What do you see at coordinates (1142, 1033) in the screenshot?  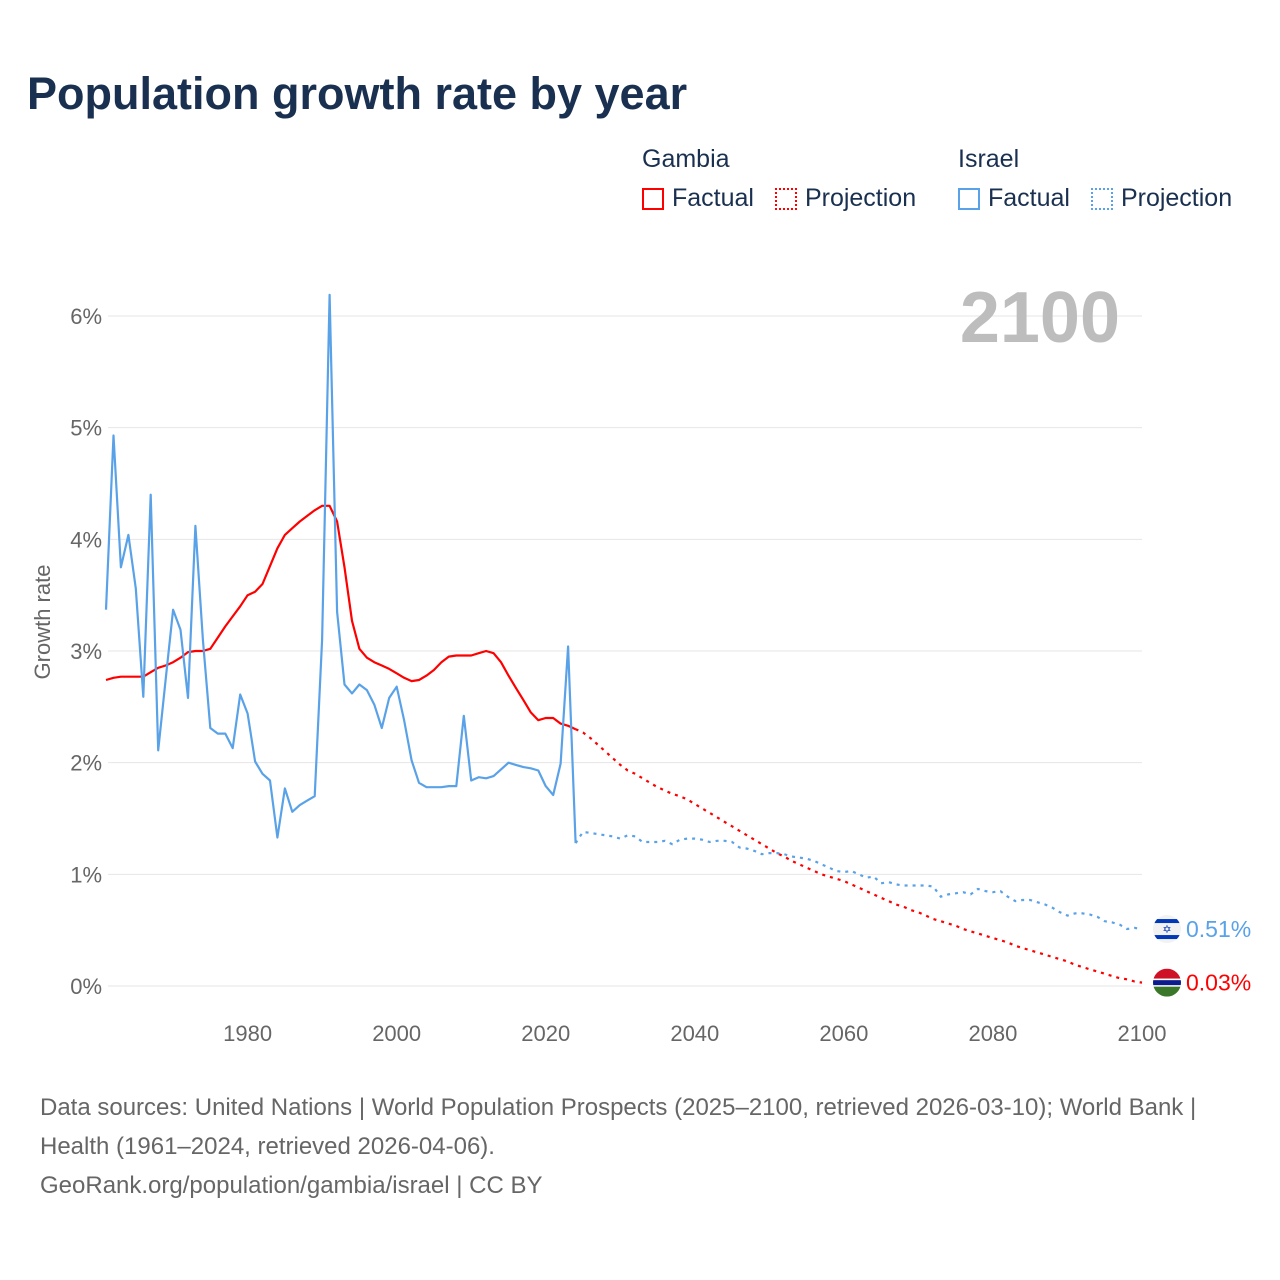 I see `x-tick-label: 2100` at bounding box center [1142, 1033].